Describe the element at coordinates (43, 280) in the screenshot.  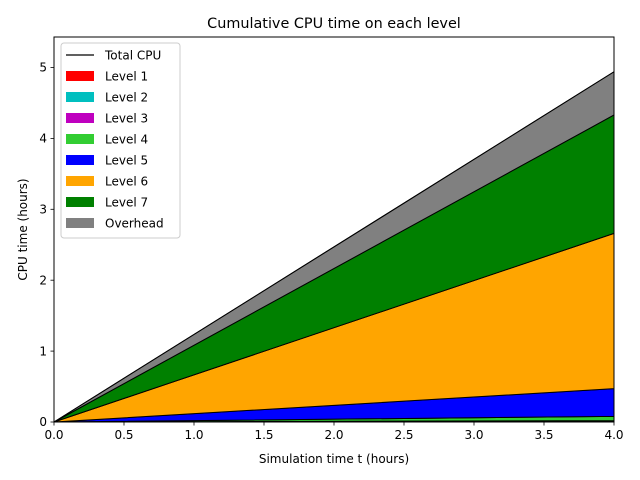
I see `y-tick-label: 2` at that location.